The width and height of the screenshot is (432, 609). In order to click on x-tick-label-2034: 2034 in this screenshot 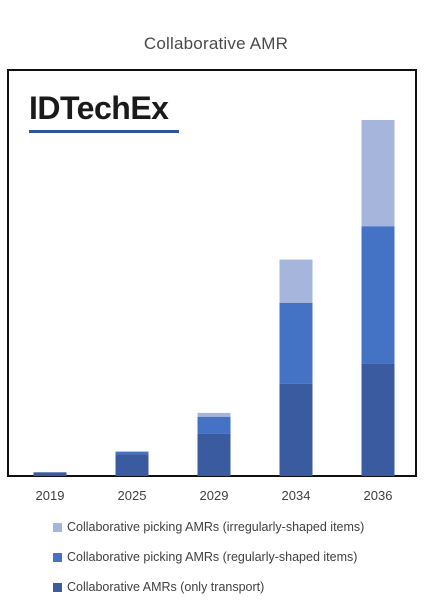, I will do `click(296, 495)`.